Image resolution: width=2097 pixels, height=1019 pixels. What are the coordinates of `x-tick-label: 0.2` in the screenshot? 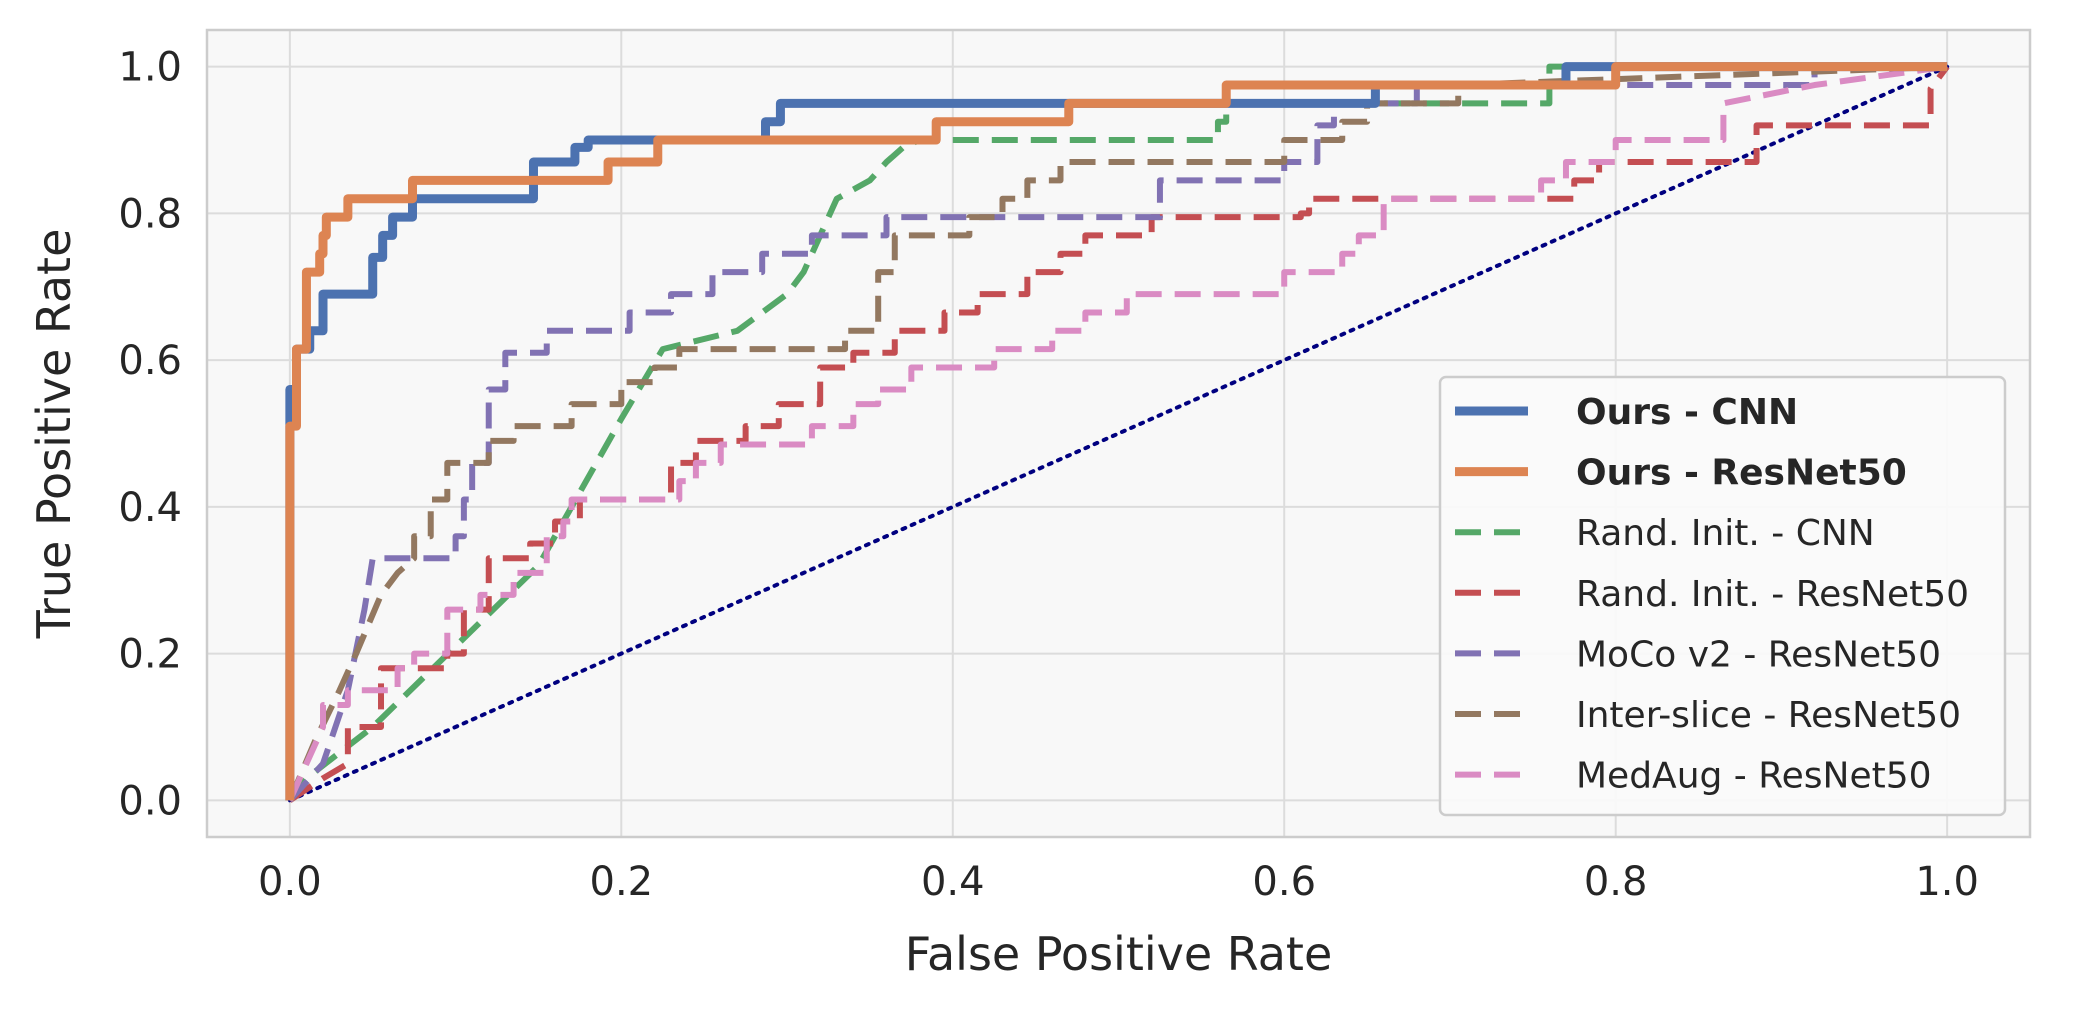 It's located at (622, 882).